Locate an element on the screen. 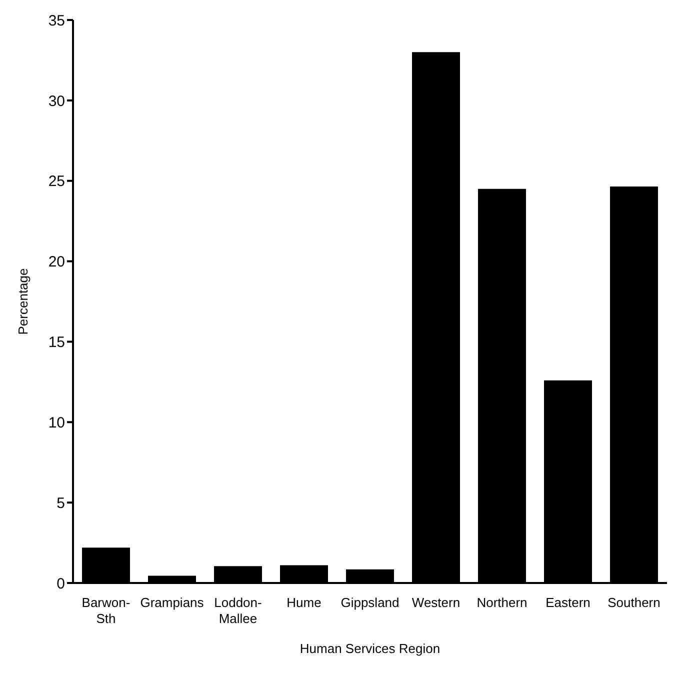 The width and height of the screenshot is (675, 682). x-tick-label: Gippsland is located at coordinates (370, 602).